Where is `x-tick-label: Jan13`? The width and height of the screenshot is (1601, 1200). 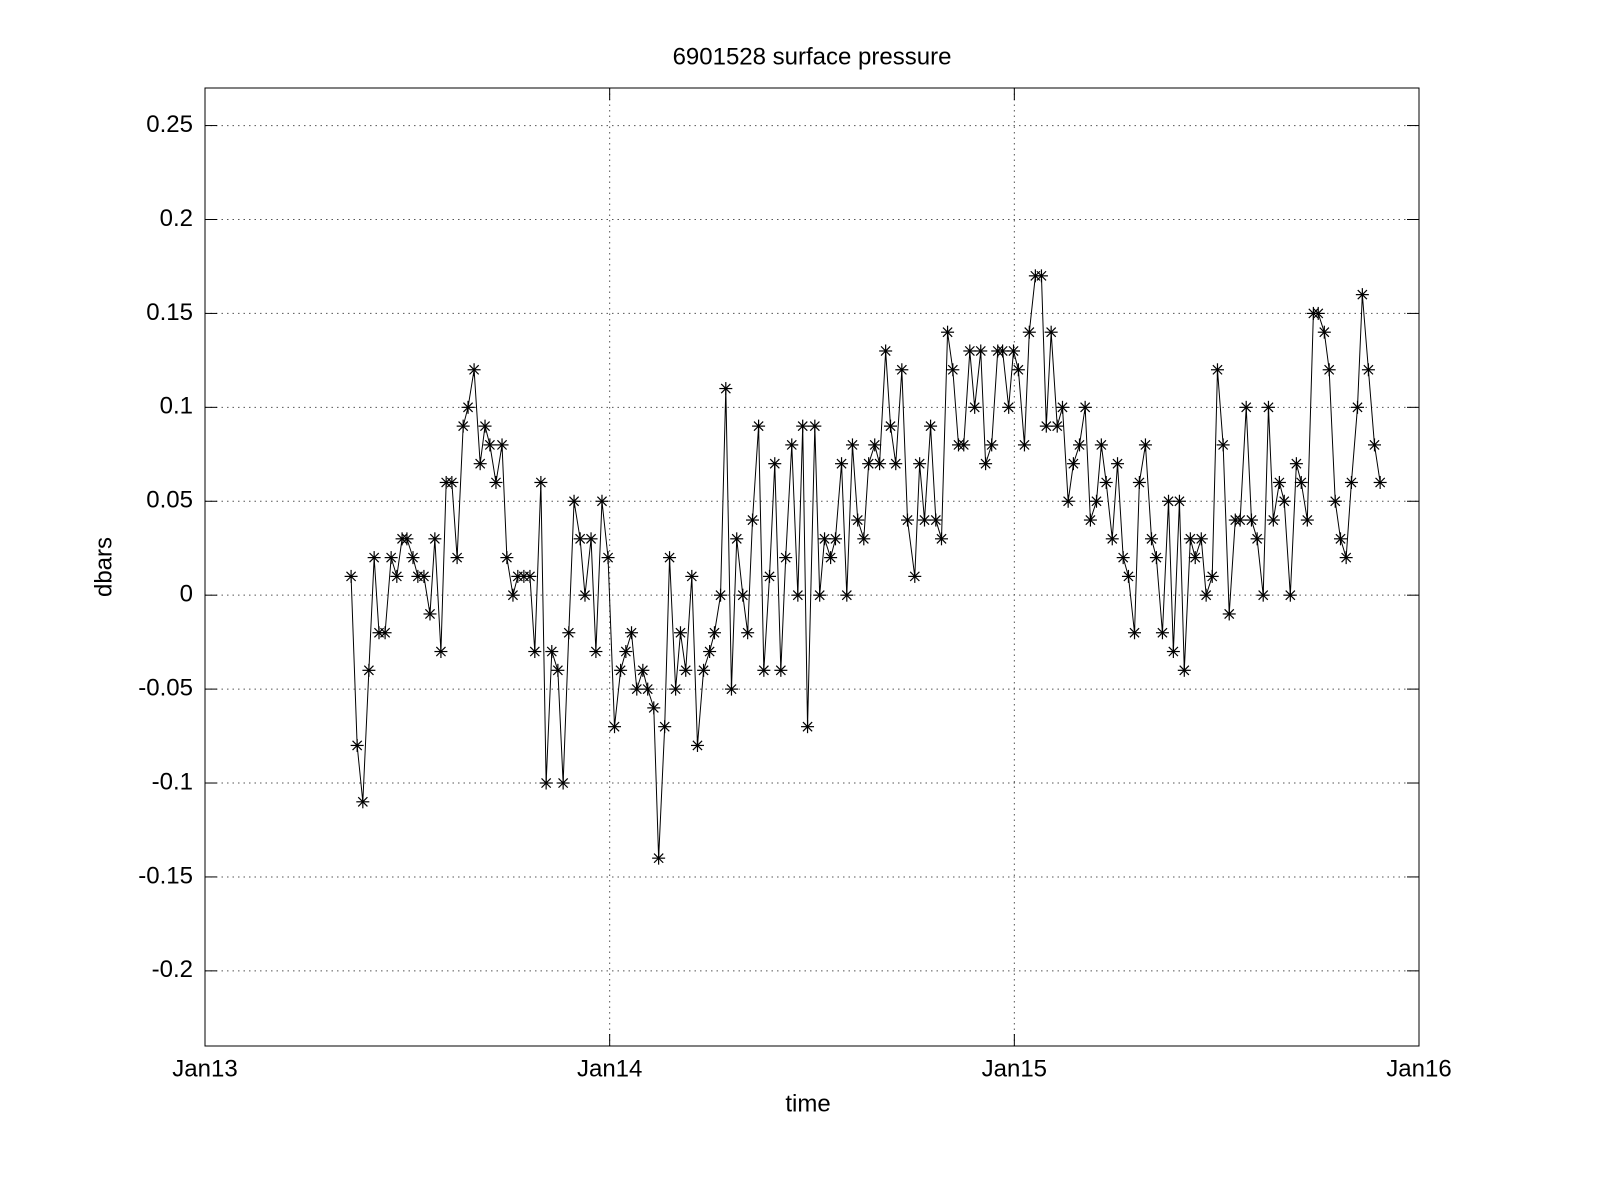 x-tick-label: Jan13 is located at coordinates (204, 1068).